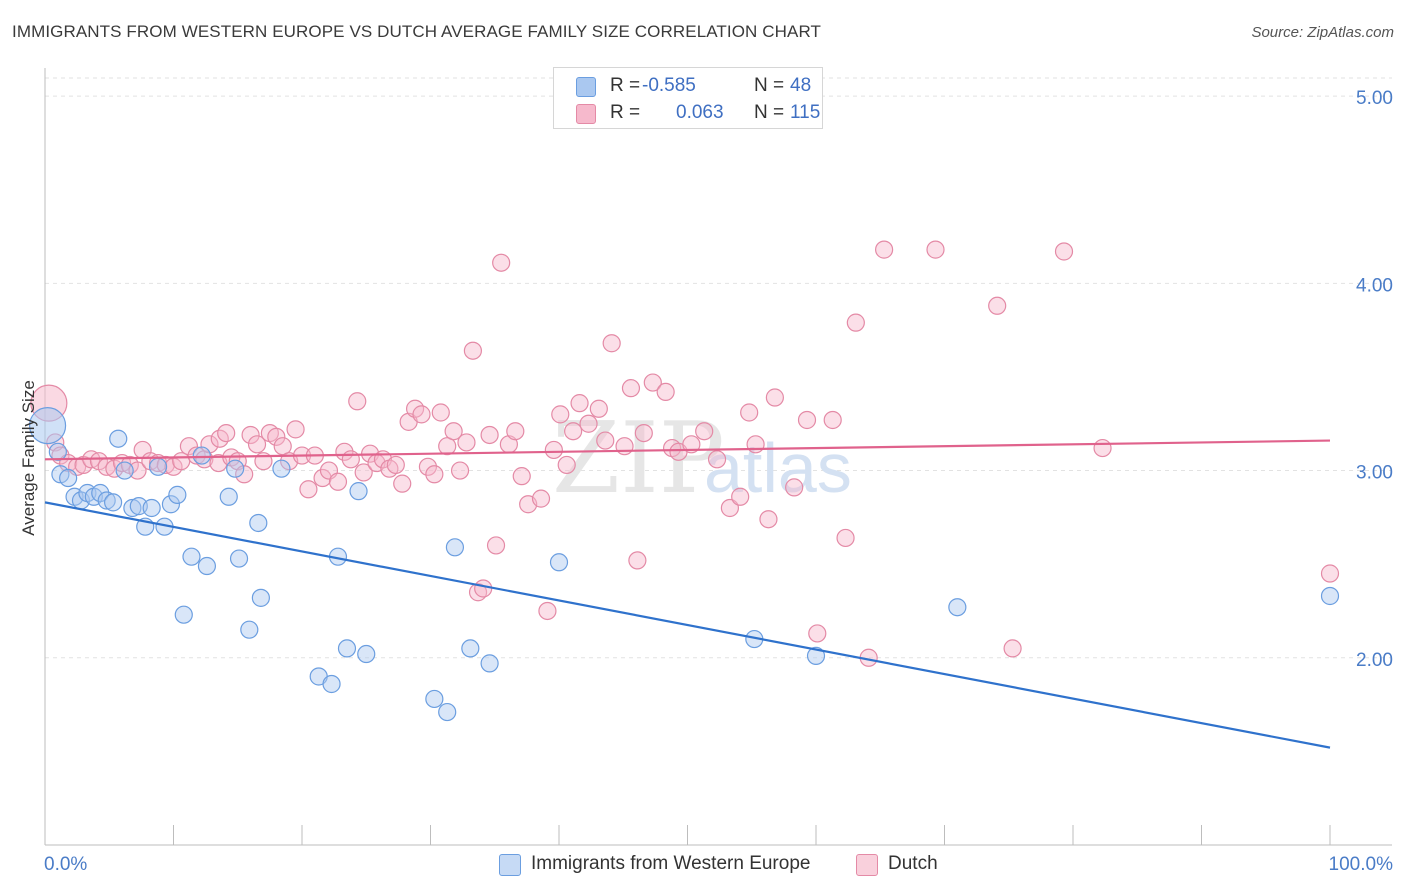 The image size is (1406, 892). What do you see at coordinates (805, 112) in the screenshot?
I see `n-value: 115` at bounding box center [805, 112].